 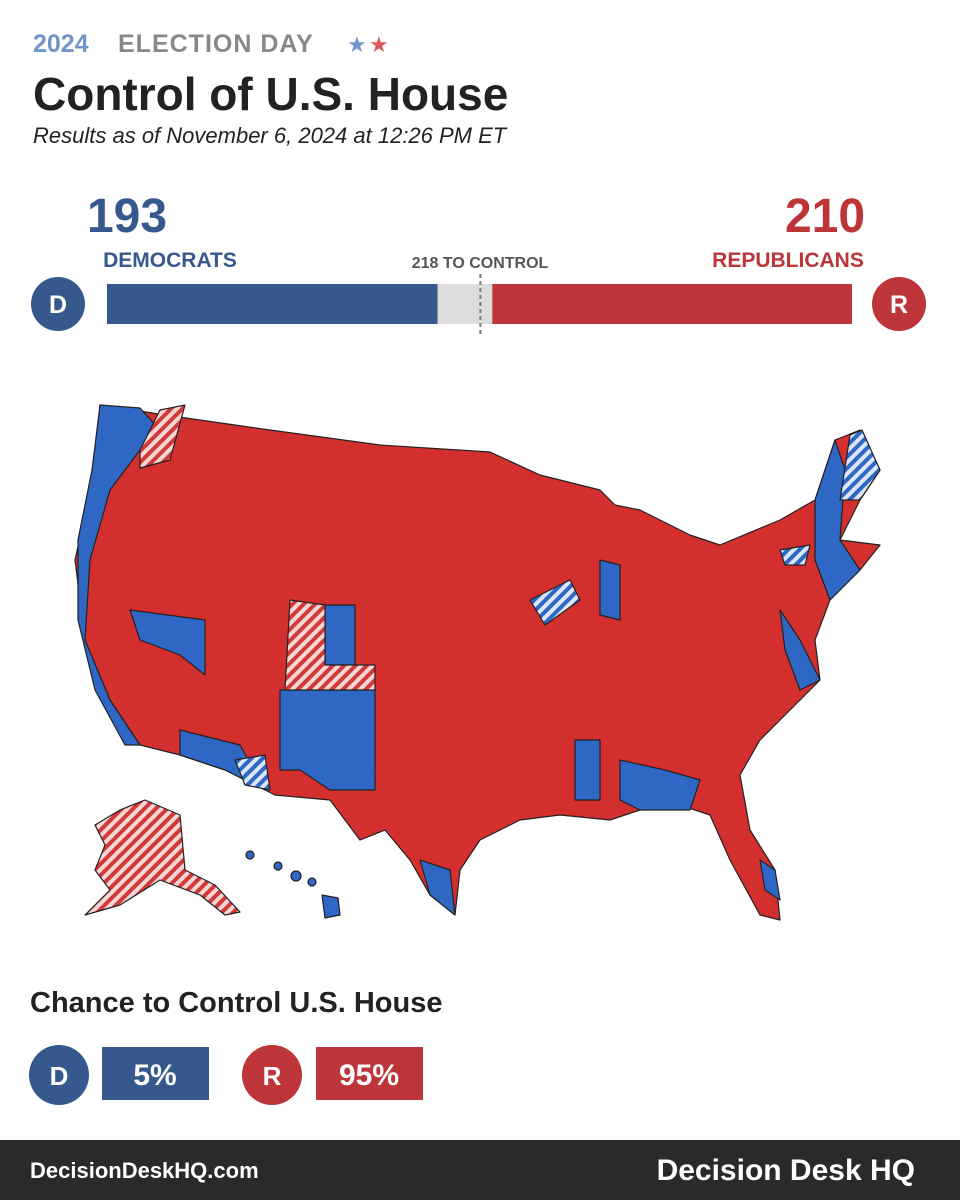 What do you see at coordinates (170, 260) in the screenshot?
I see `dem-label: DEMOCRATS` at bounding box center [170, 260].